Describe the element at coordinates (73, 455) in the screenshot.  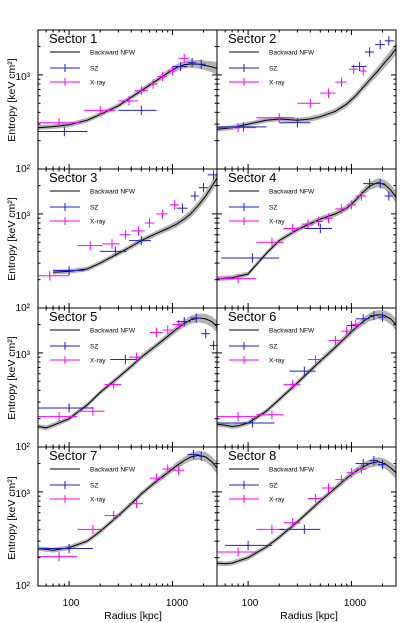
I see `panel-title: Sector 7` at that location.